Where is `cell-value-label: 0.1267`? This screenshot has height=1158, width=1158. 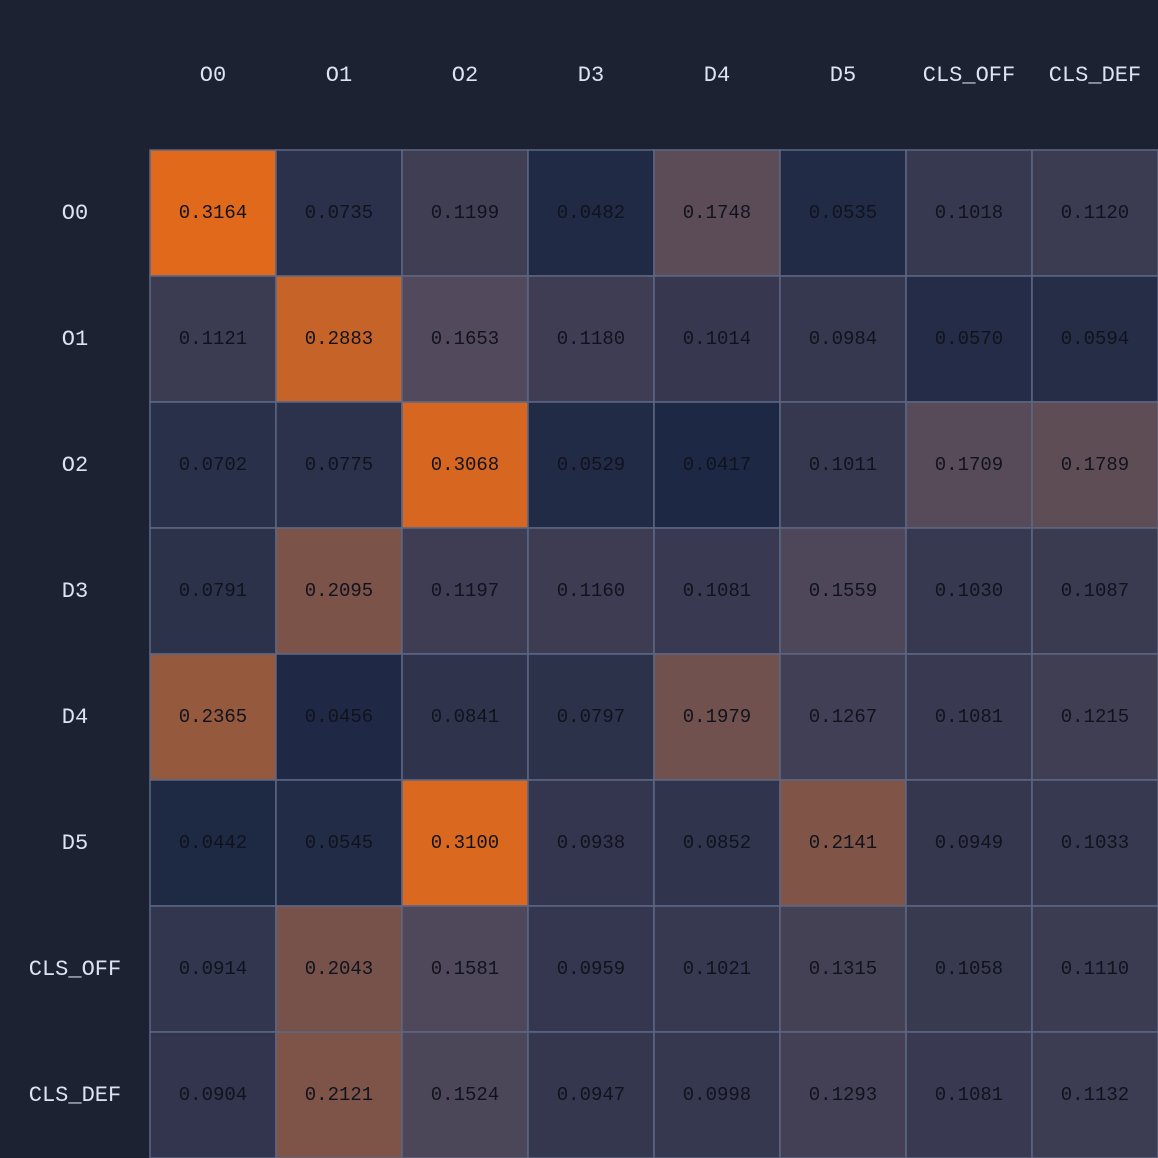
cell-value-label: 0.1267 is located at coordinates (843, 717).